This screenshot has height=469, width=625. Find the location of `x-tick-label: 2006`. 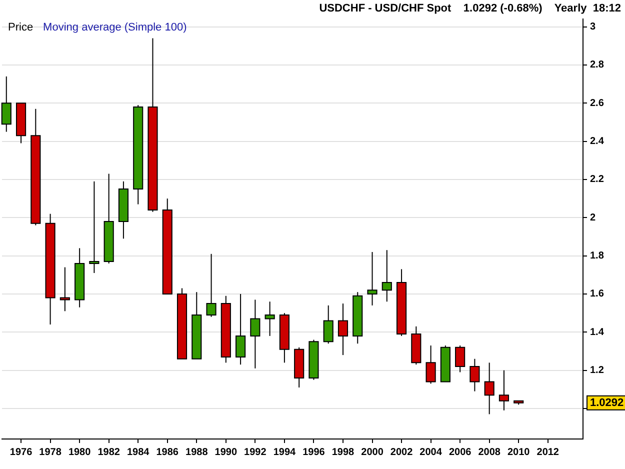

x-tick-label: 2006 is located at coordinates (460, 452).